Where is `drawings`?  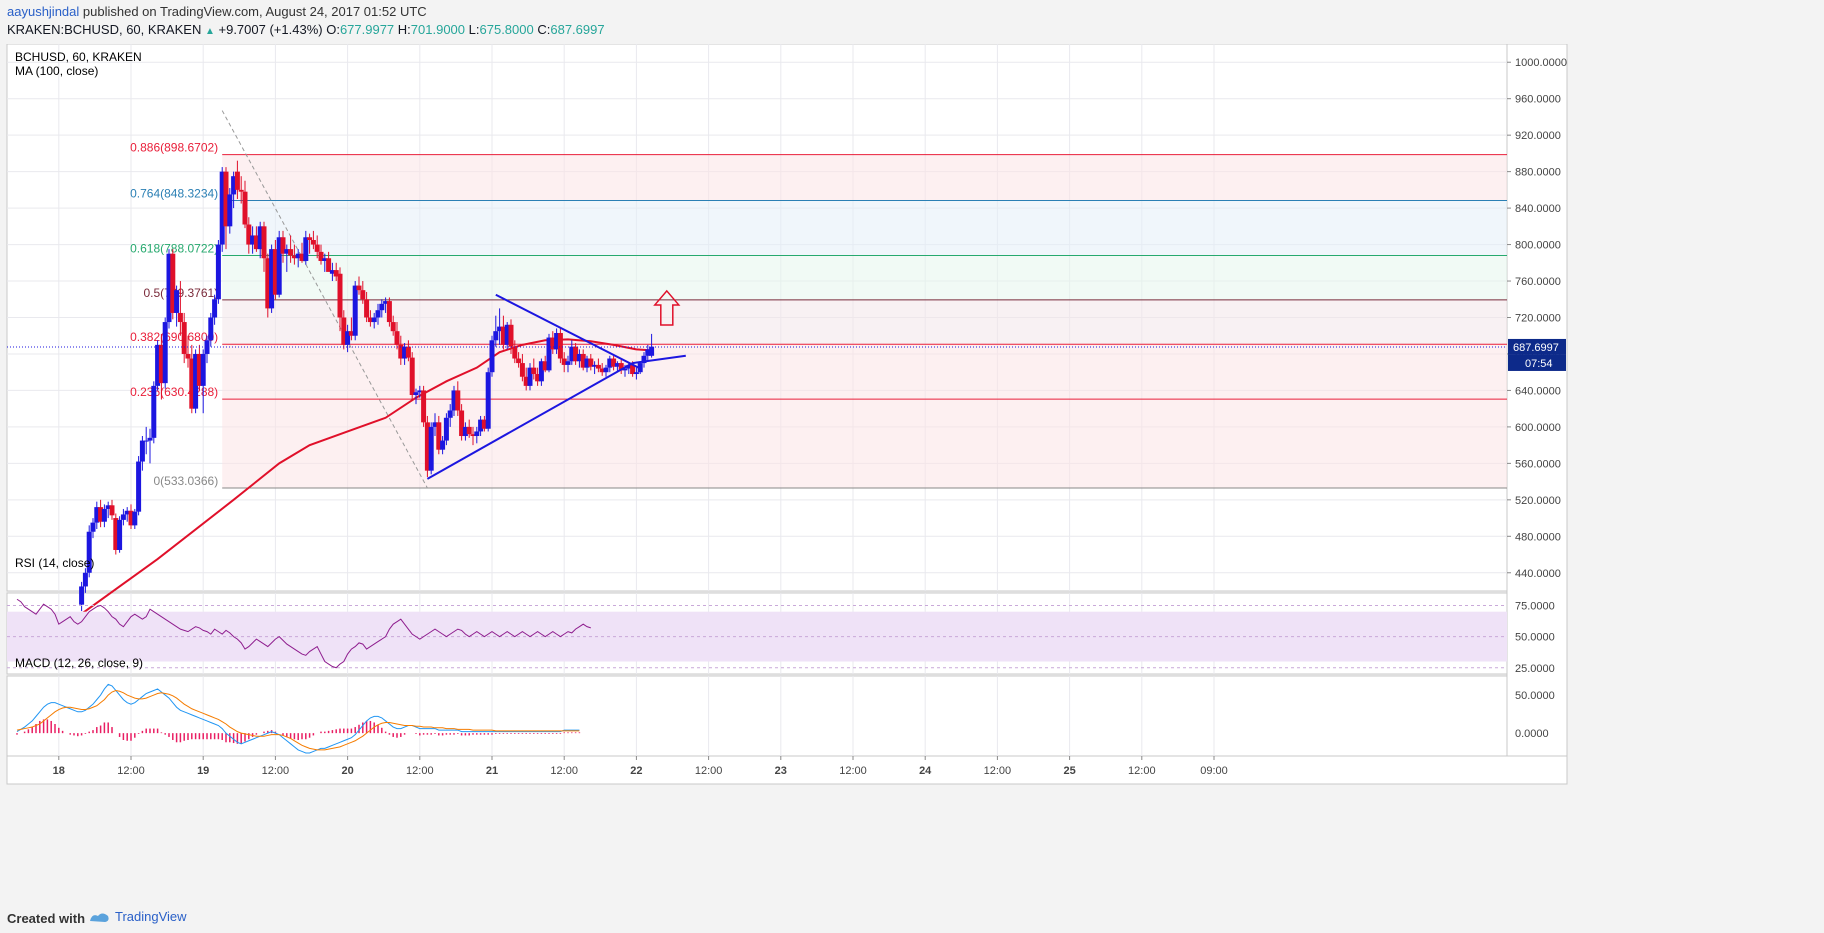 drawings is located at coordinates (556, 384).